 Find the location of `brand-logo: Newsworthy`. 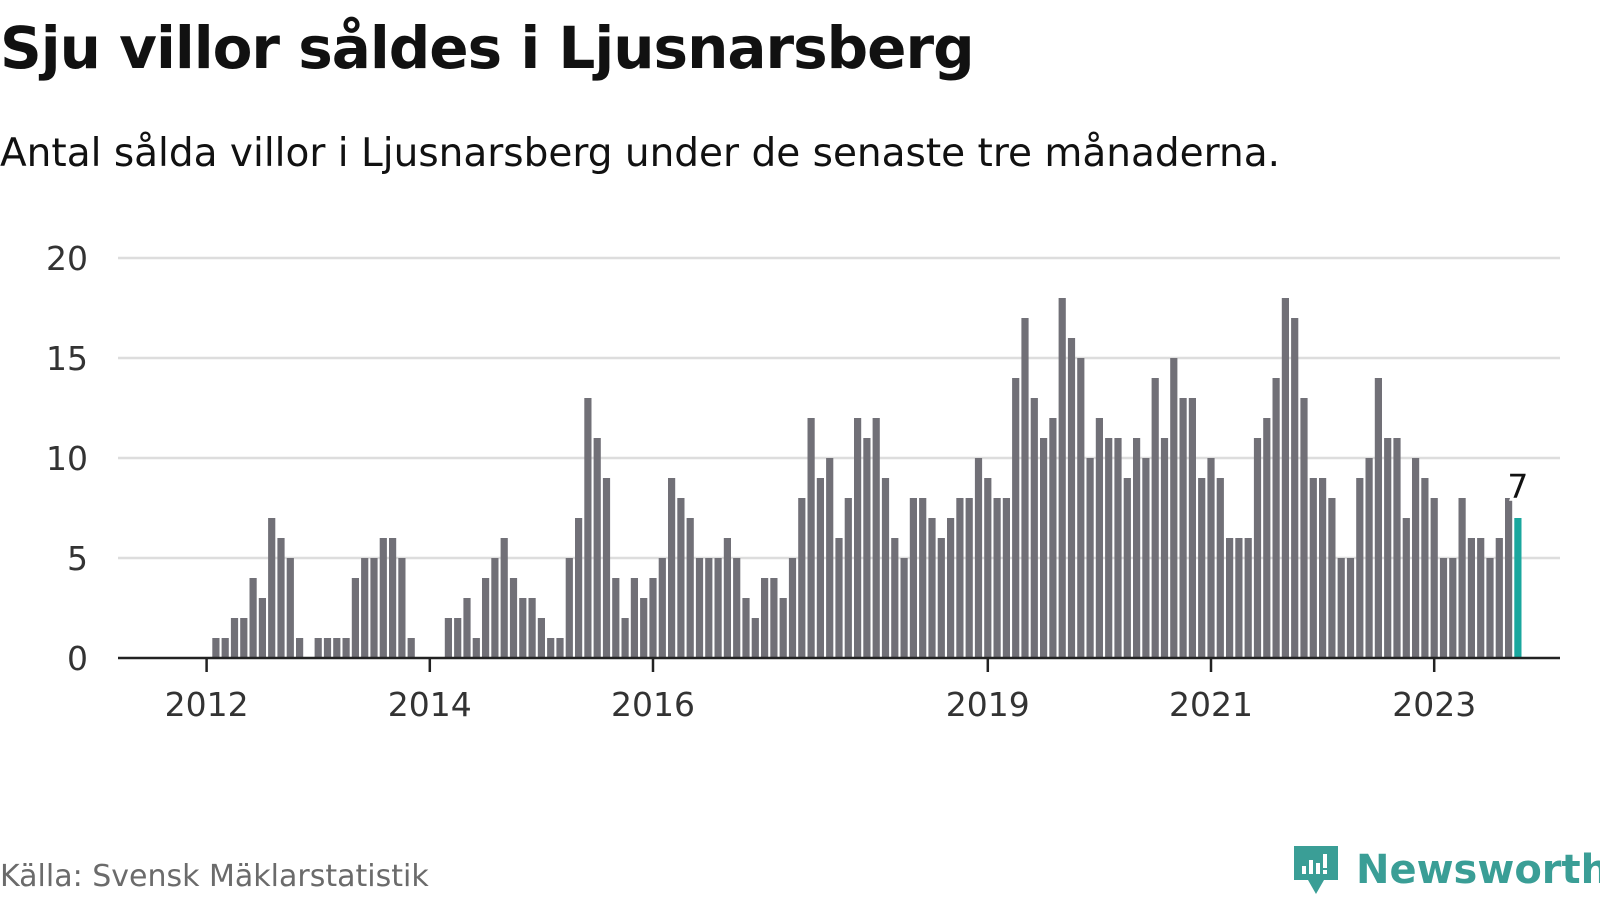

brand-logo: Newsworthy is located at coordinates (1445, 870).